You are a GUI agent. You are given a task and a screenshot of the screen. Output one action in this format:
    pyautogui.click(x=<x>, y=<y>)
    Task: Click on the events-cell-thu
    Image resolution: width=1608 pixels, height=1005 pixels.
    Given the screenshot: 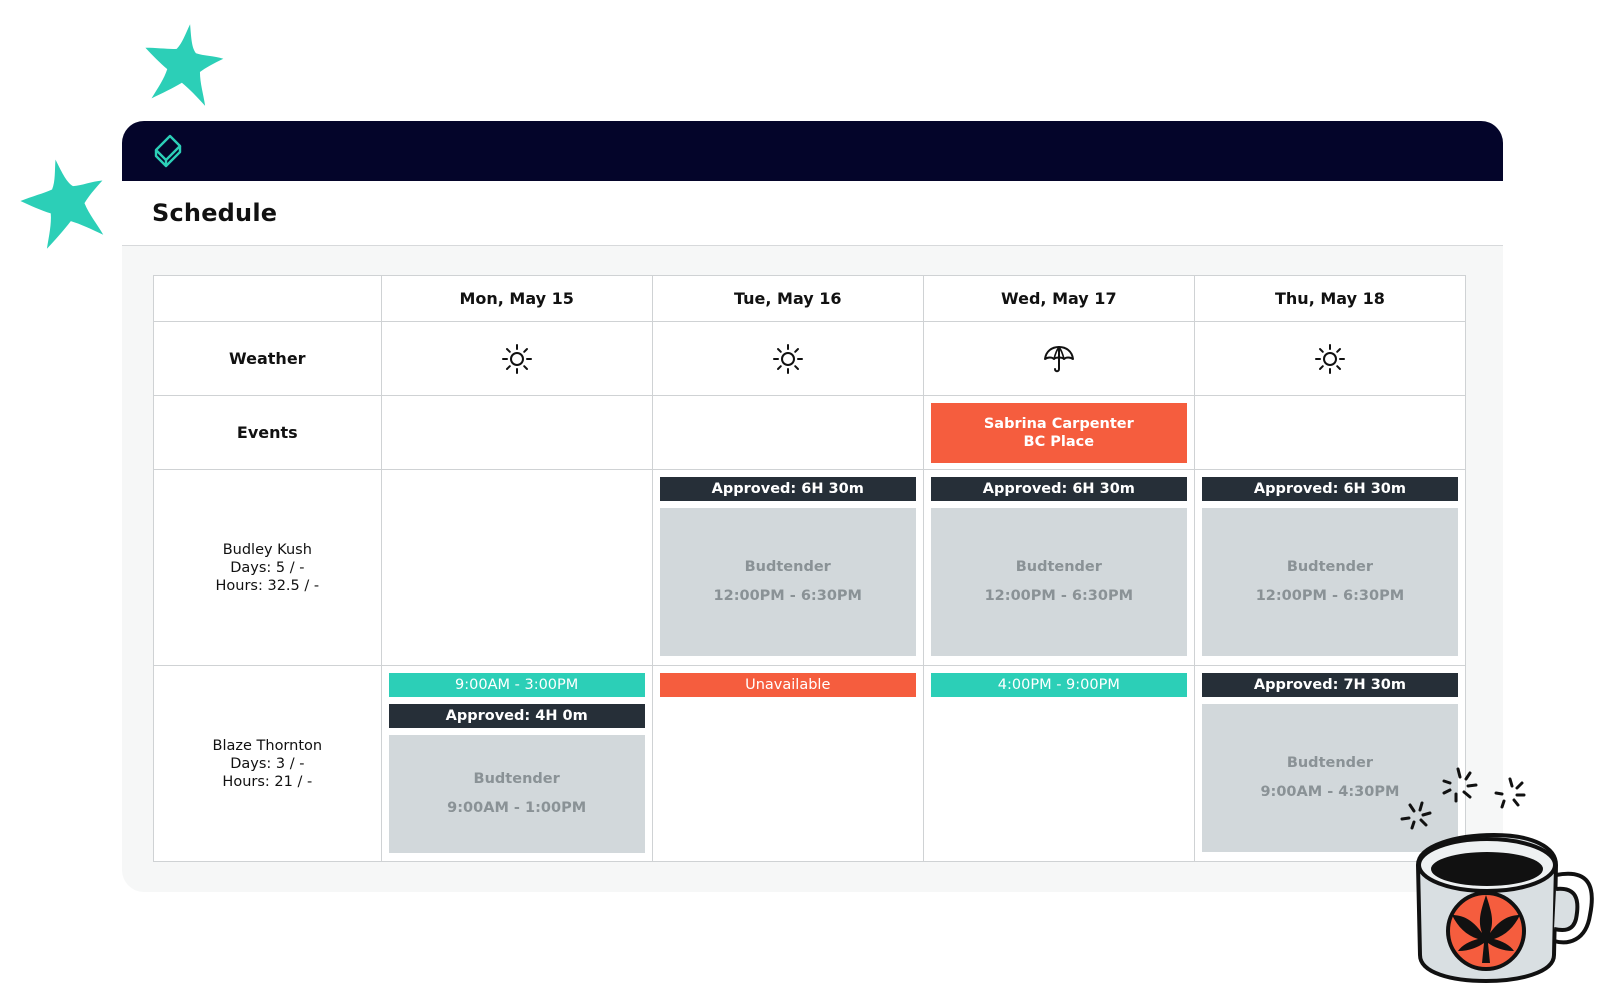 What is the action you would take?
    pyautogui.click(x=1330, y=432)
    